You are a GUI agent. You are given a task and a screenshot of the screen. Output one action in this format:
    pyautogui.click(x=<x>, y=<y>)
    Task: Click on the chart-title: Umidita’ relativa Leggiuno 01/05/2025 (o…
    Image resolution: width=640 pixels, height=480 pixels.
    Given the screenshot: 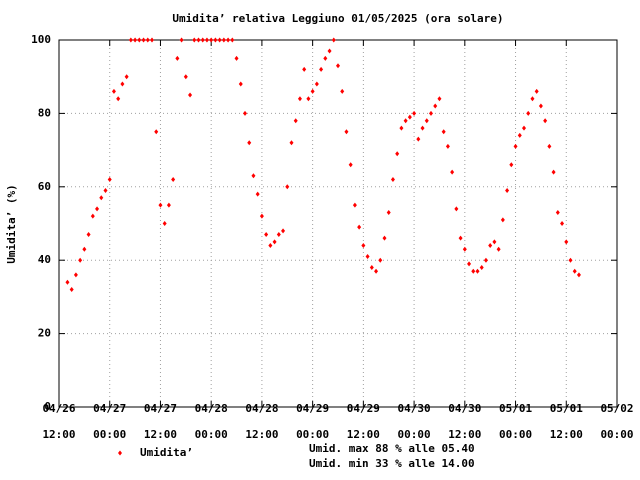 What is the action you would take?
    pyautogui.click(x=337, y=18)
    